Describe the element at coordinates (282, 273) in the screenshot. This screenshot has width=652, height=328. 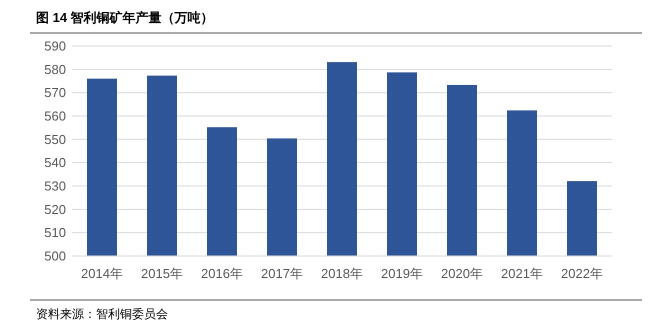
I see `x-tick-label: 2017年` at that location.